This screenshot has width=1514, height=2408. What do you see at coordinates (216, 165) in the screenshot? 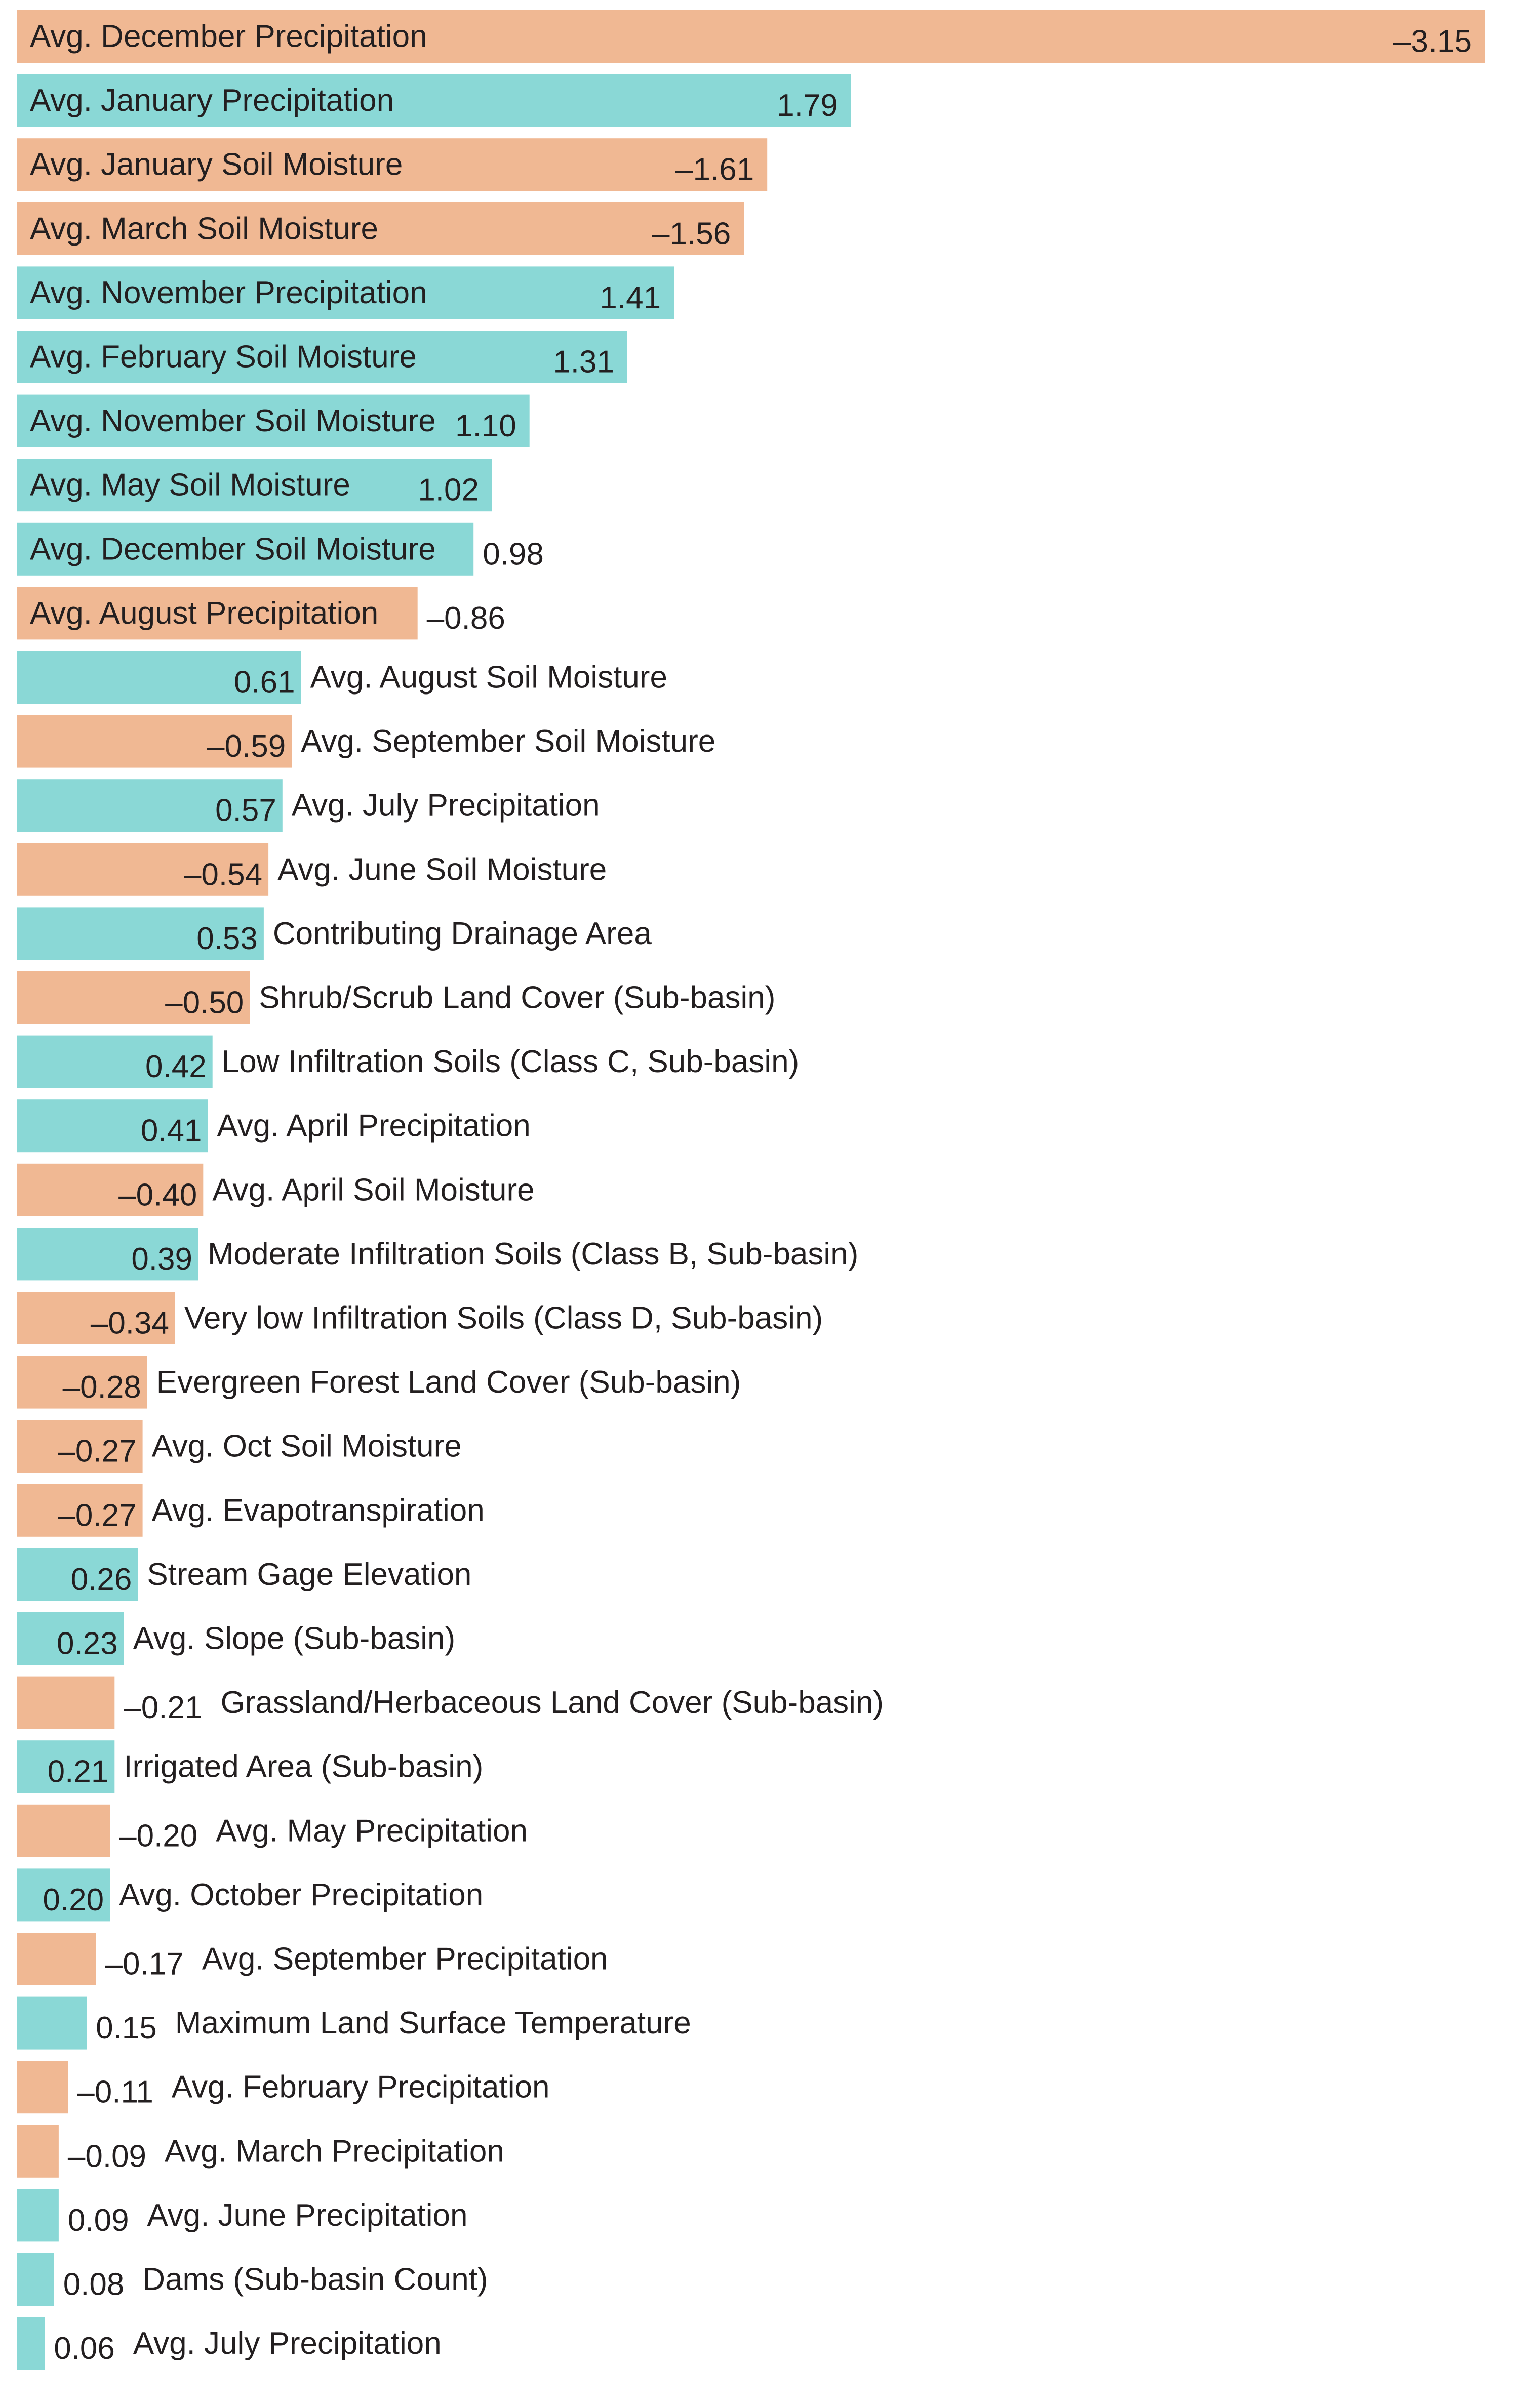
I see `bar-label: Avg. January Soil Moisture` at bounding box center [216, 165].